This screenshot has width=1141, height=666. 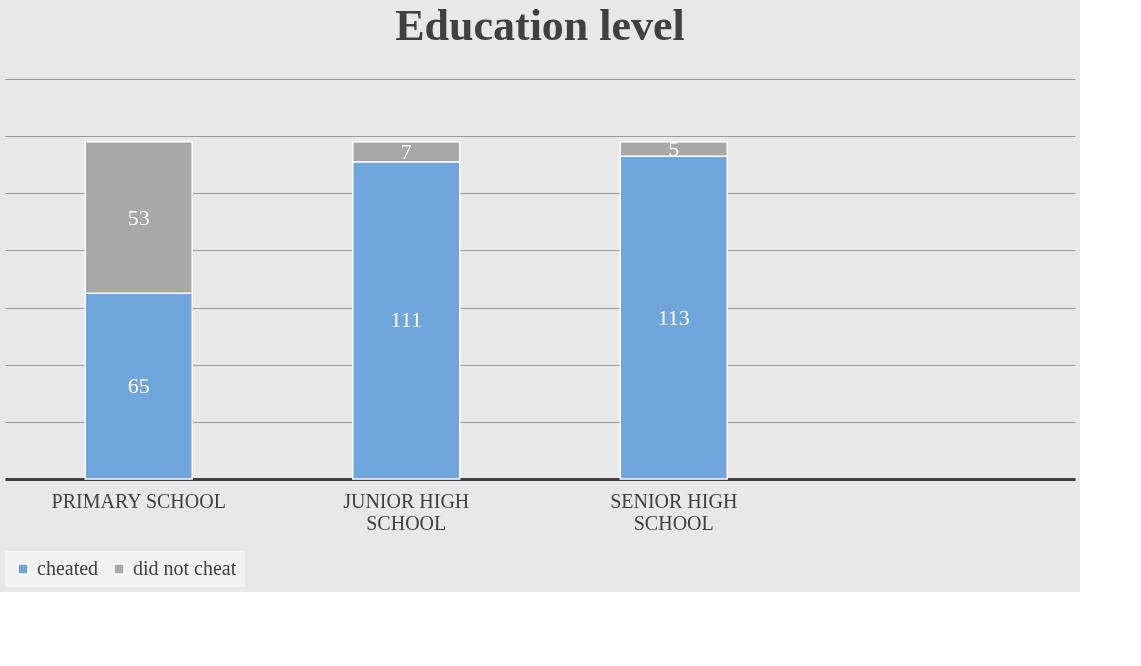 What do you see at coordinates (138, 500) in the screenshot?
I see `x-tick-label: PRIMARY SCHOOL` at bounding box center [138, 500].